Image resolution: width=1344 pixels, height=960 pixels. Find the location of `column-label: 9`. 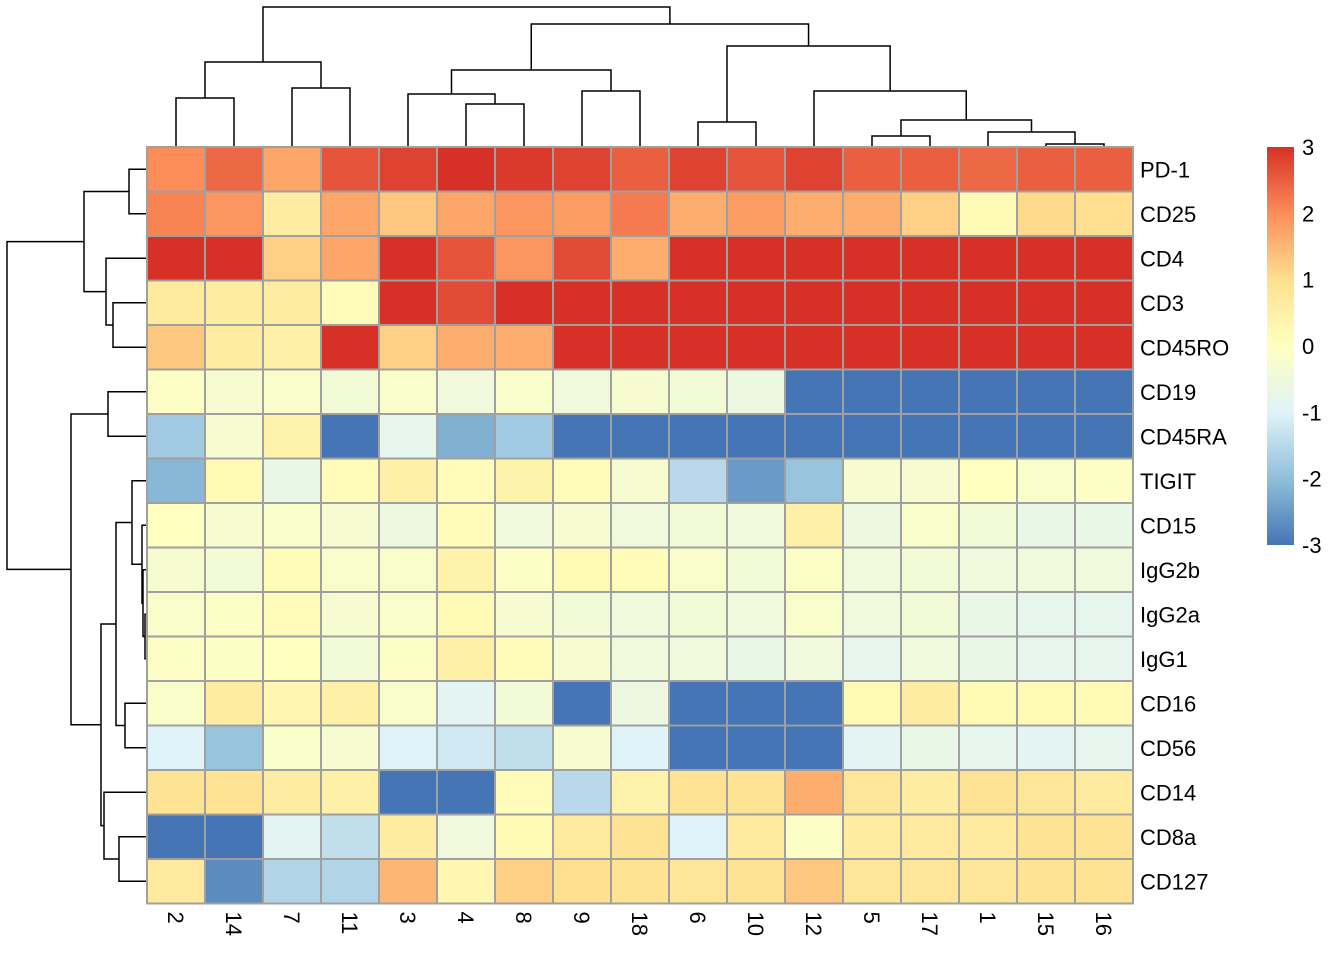

column-label: 9 is located at coordinates (581, 918).